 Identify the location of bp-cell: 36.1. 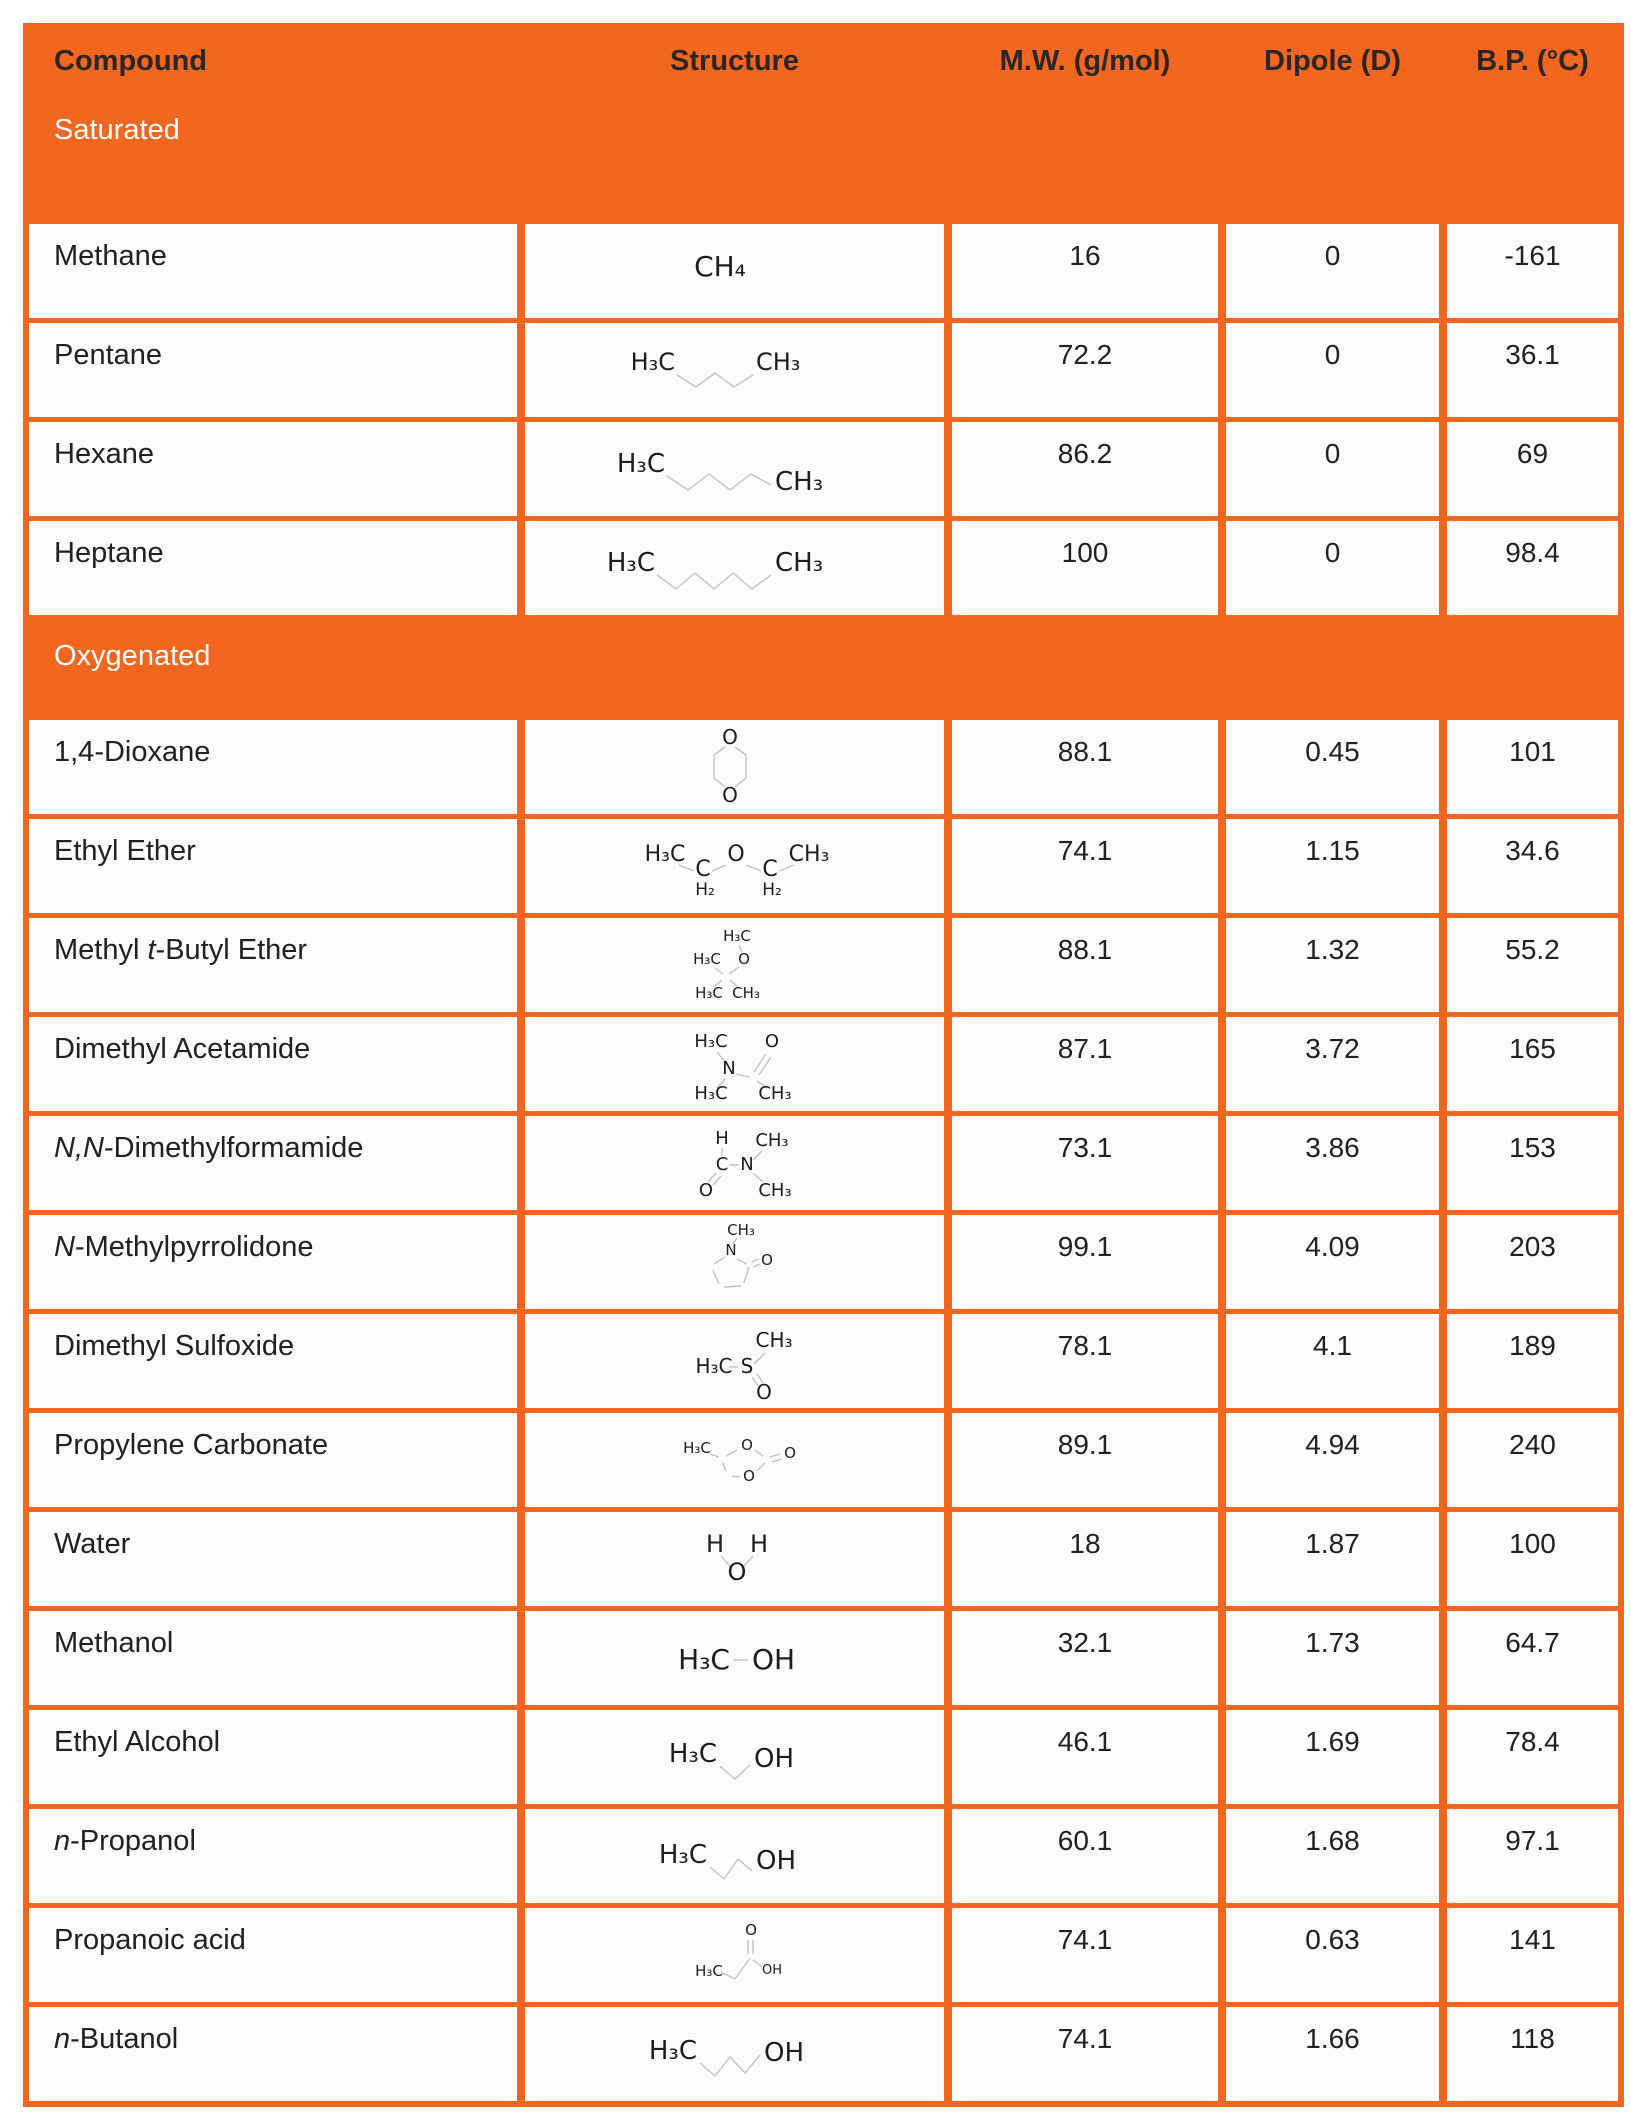
(1532, 370).